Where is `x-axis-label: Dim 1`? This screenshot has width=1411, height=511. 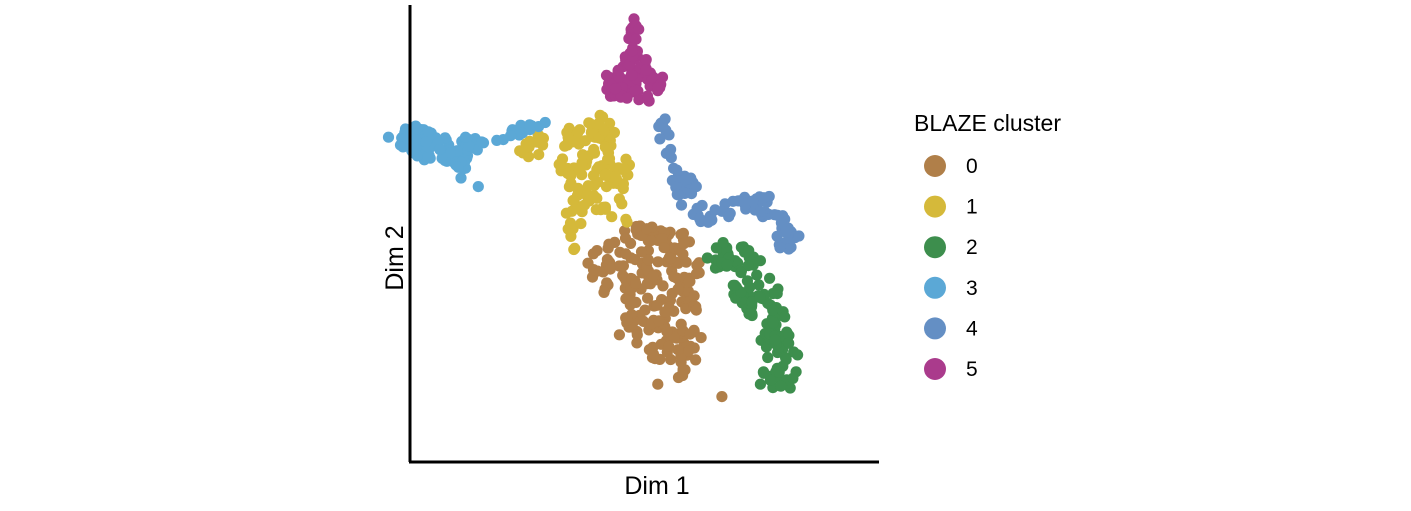
x-axis-label: Dim 1 is located at coordinates (656, 486).